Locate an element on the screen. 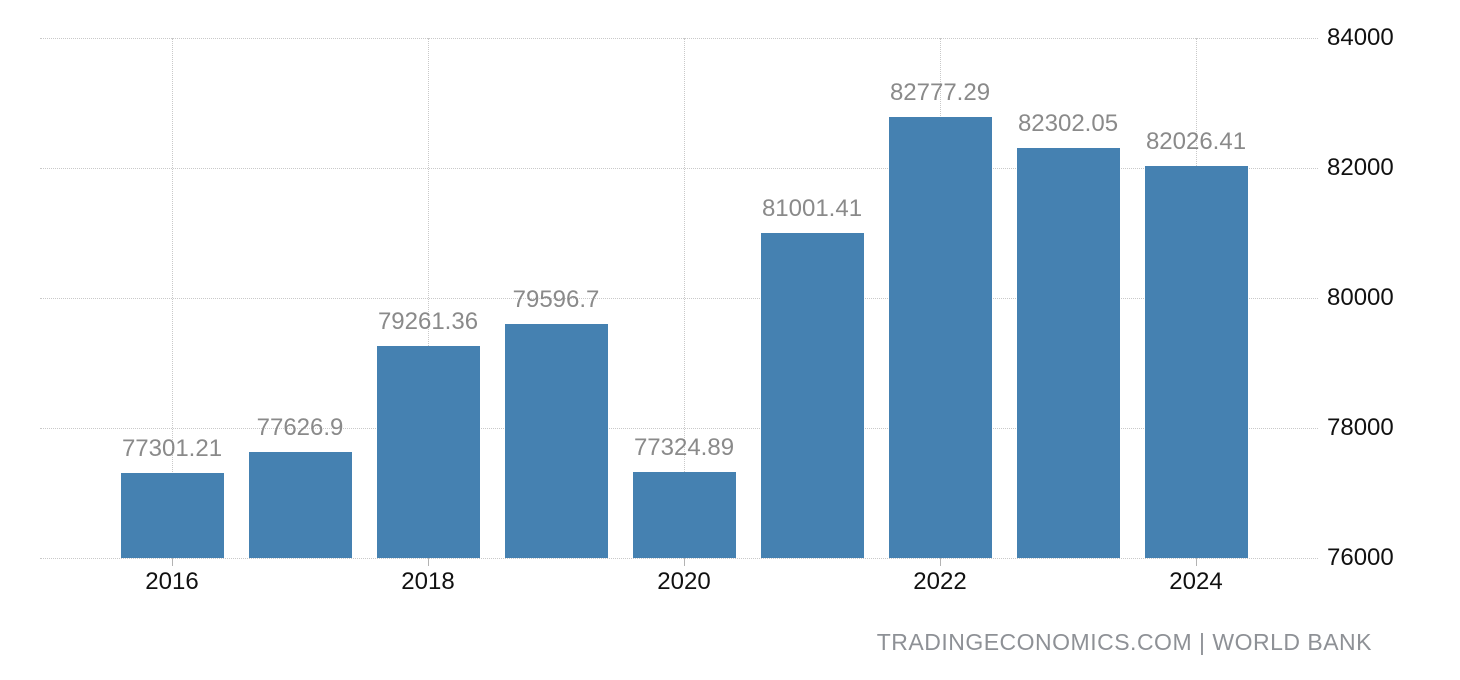 The height and width of the screenshot is (680, 1460). bar-value-label: 79596.7 is located at coordinates (556, 300).